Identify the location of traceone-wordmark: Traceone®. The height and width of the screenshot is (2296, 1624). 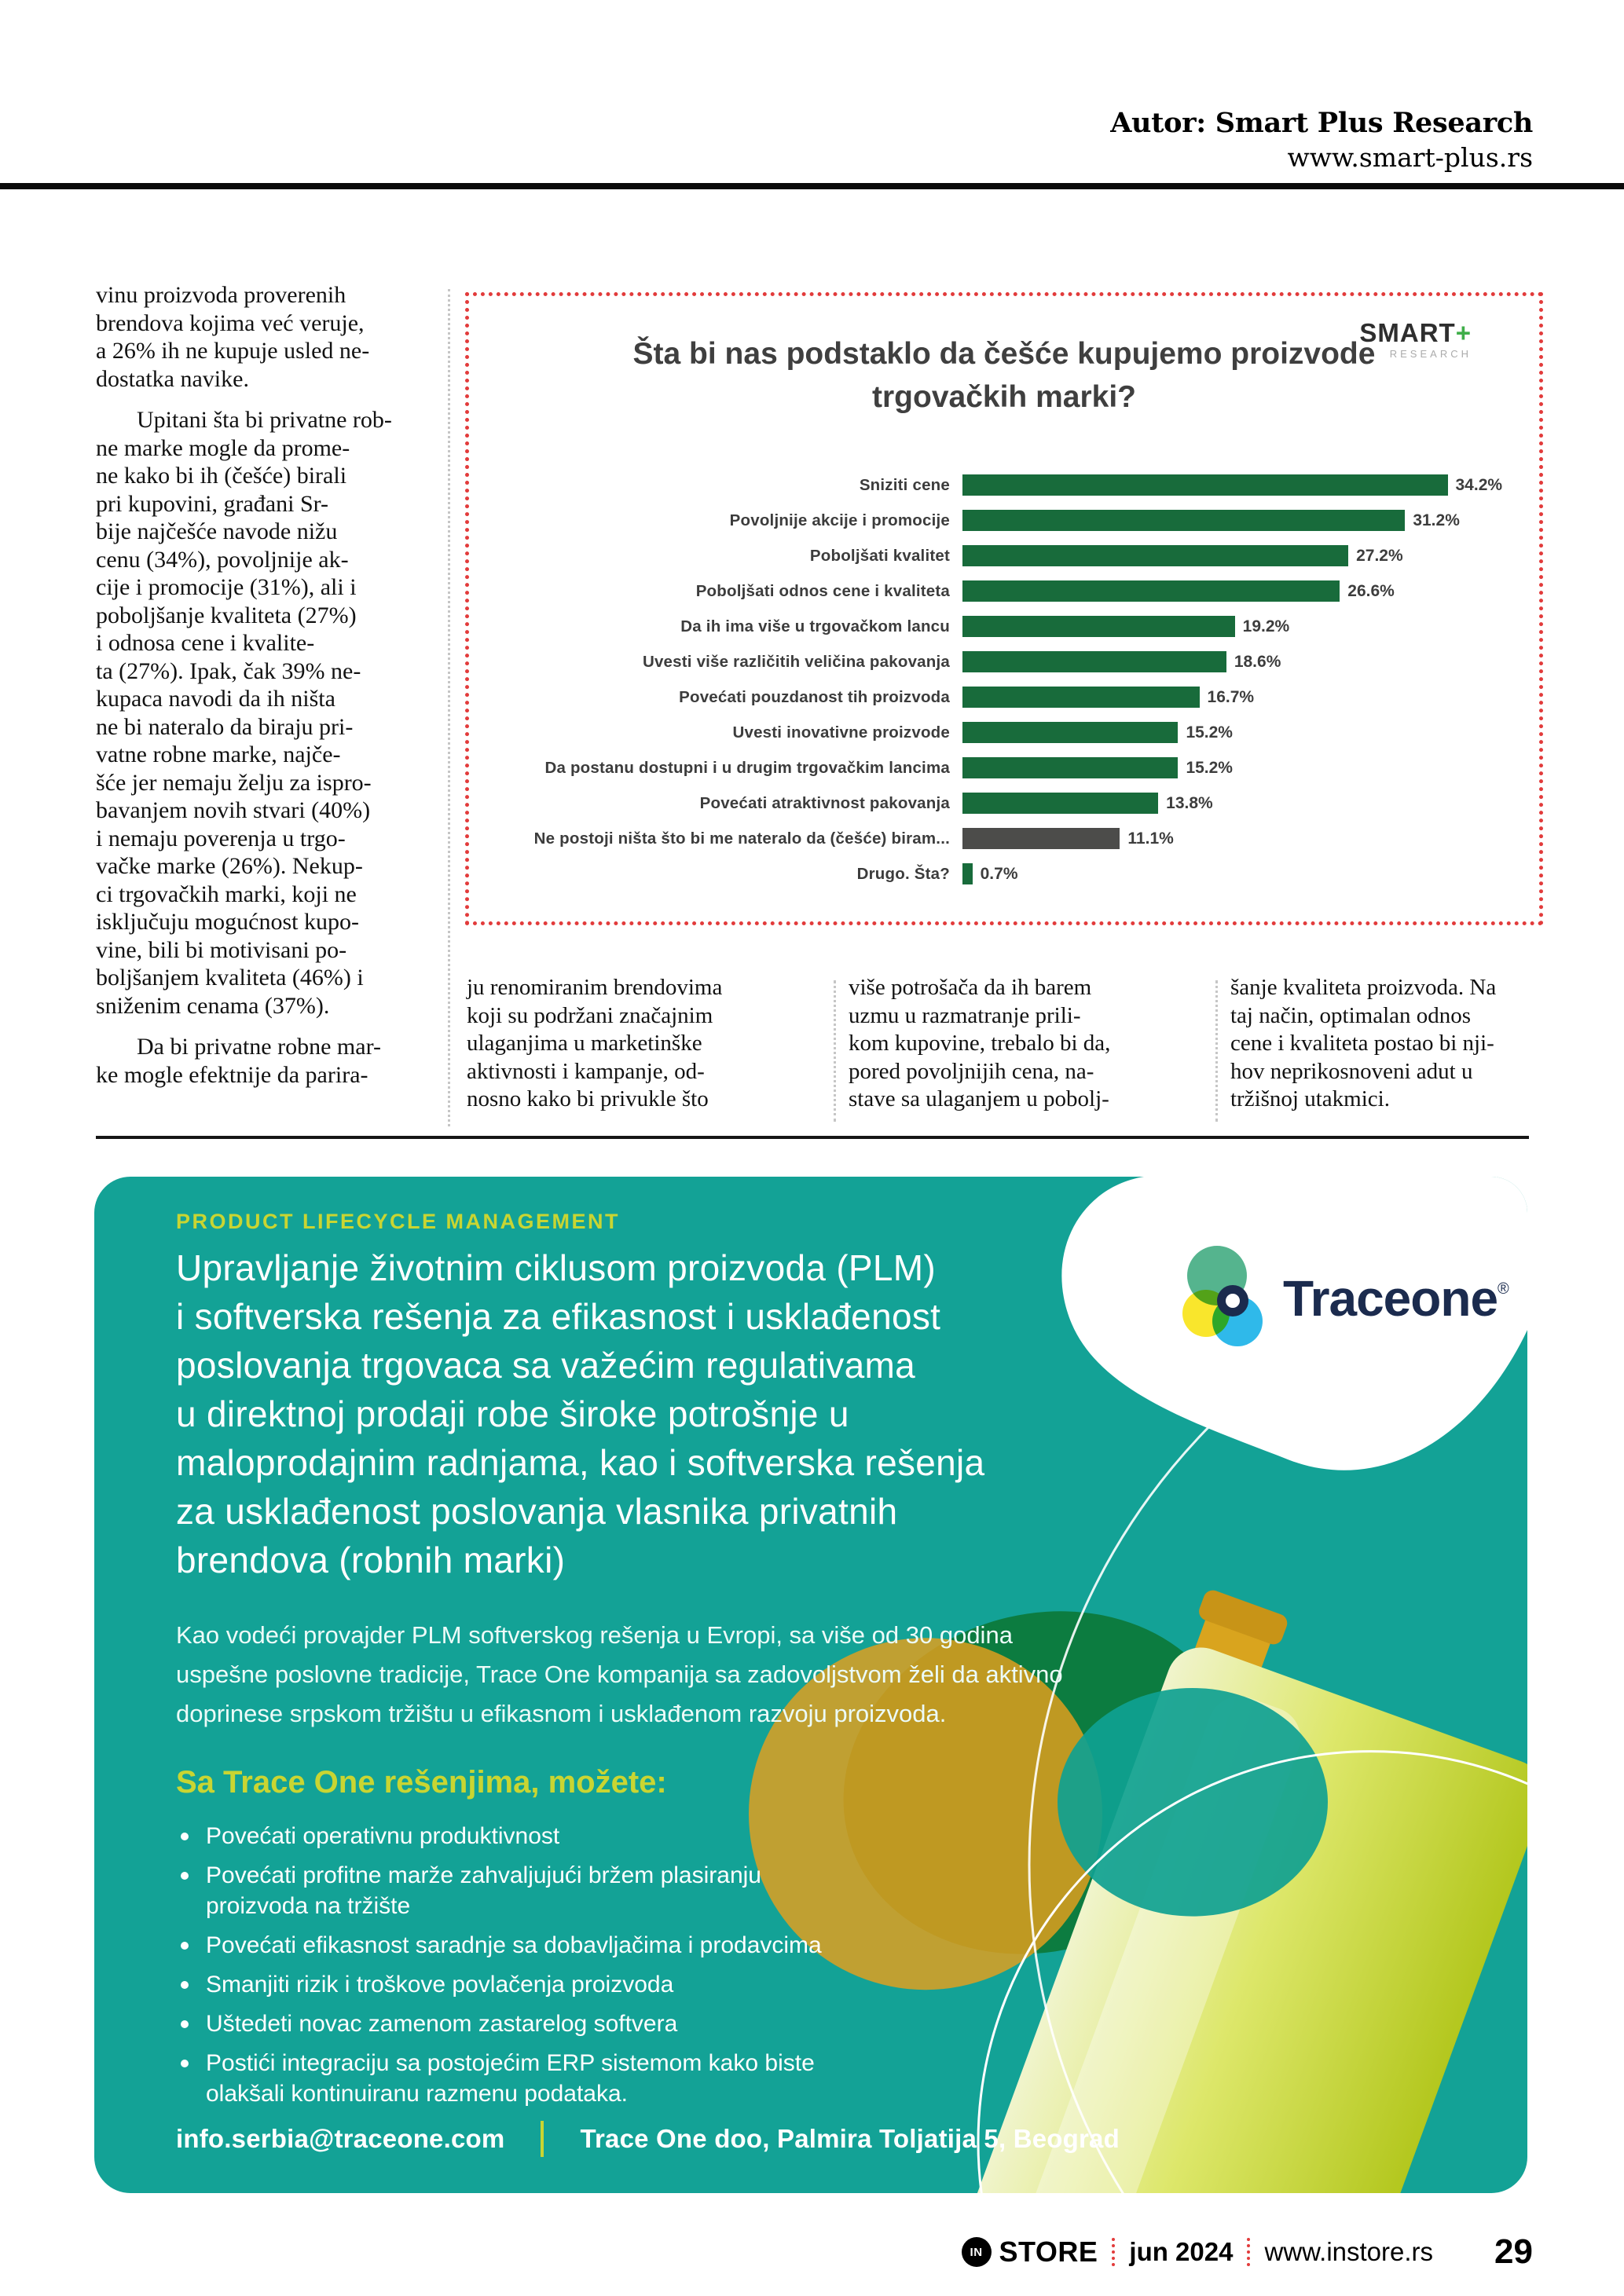
(1396, 1298).